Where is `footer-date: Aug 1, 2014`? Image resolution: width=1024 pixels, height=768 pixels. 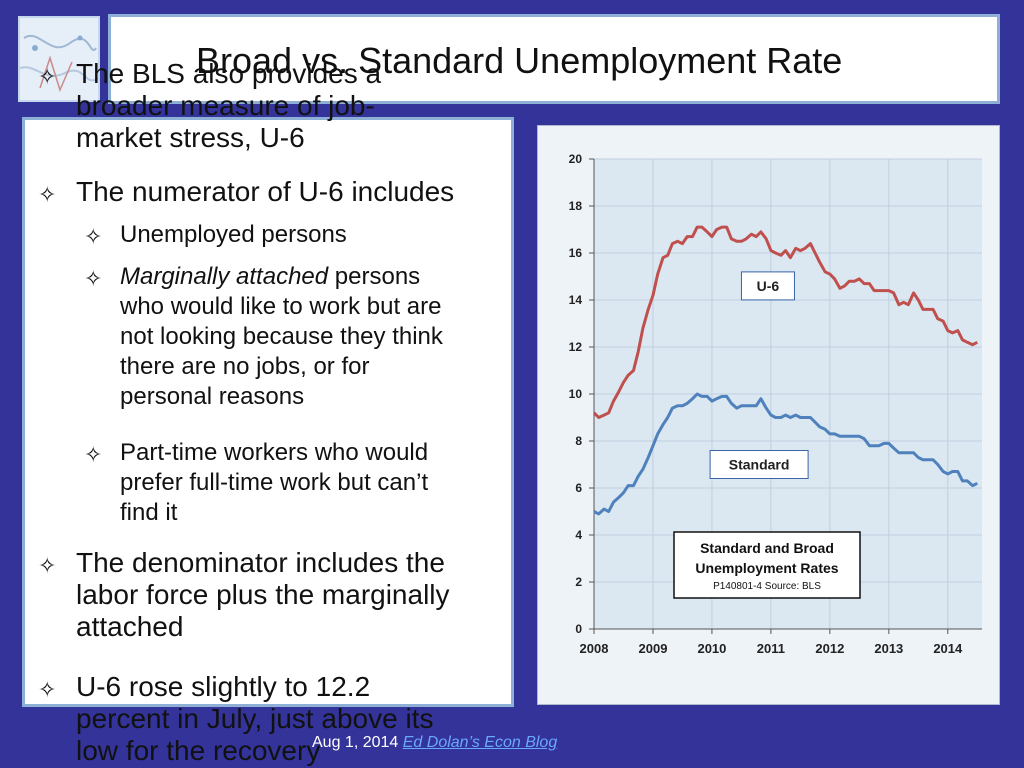 footer-date: Aug 1, 2014 is located at coordinates (355, 742).